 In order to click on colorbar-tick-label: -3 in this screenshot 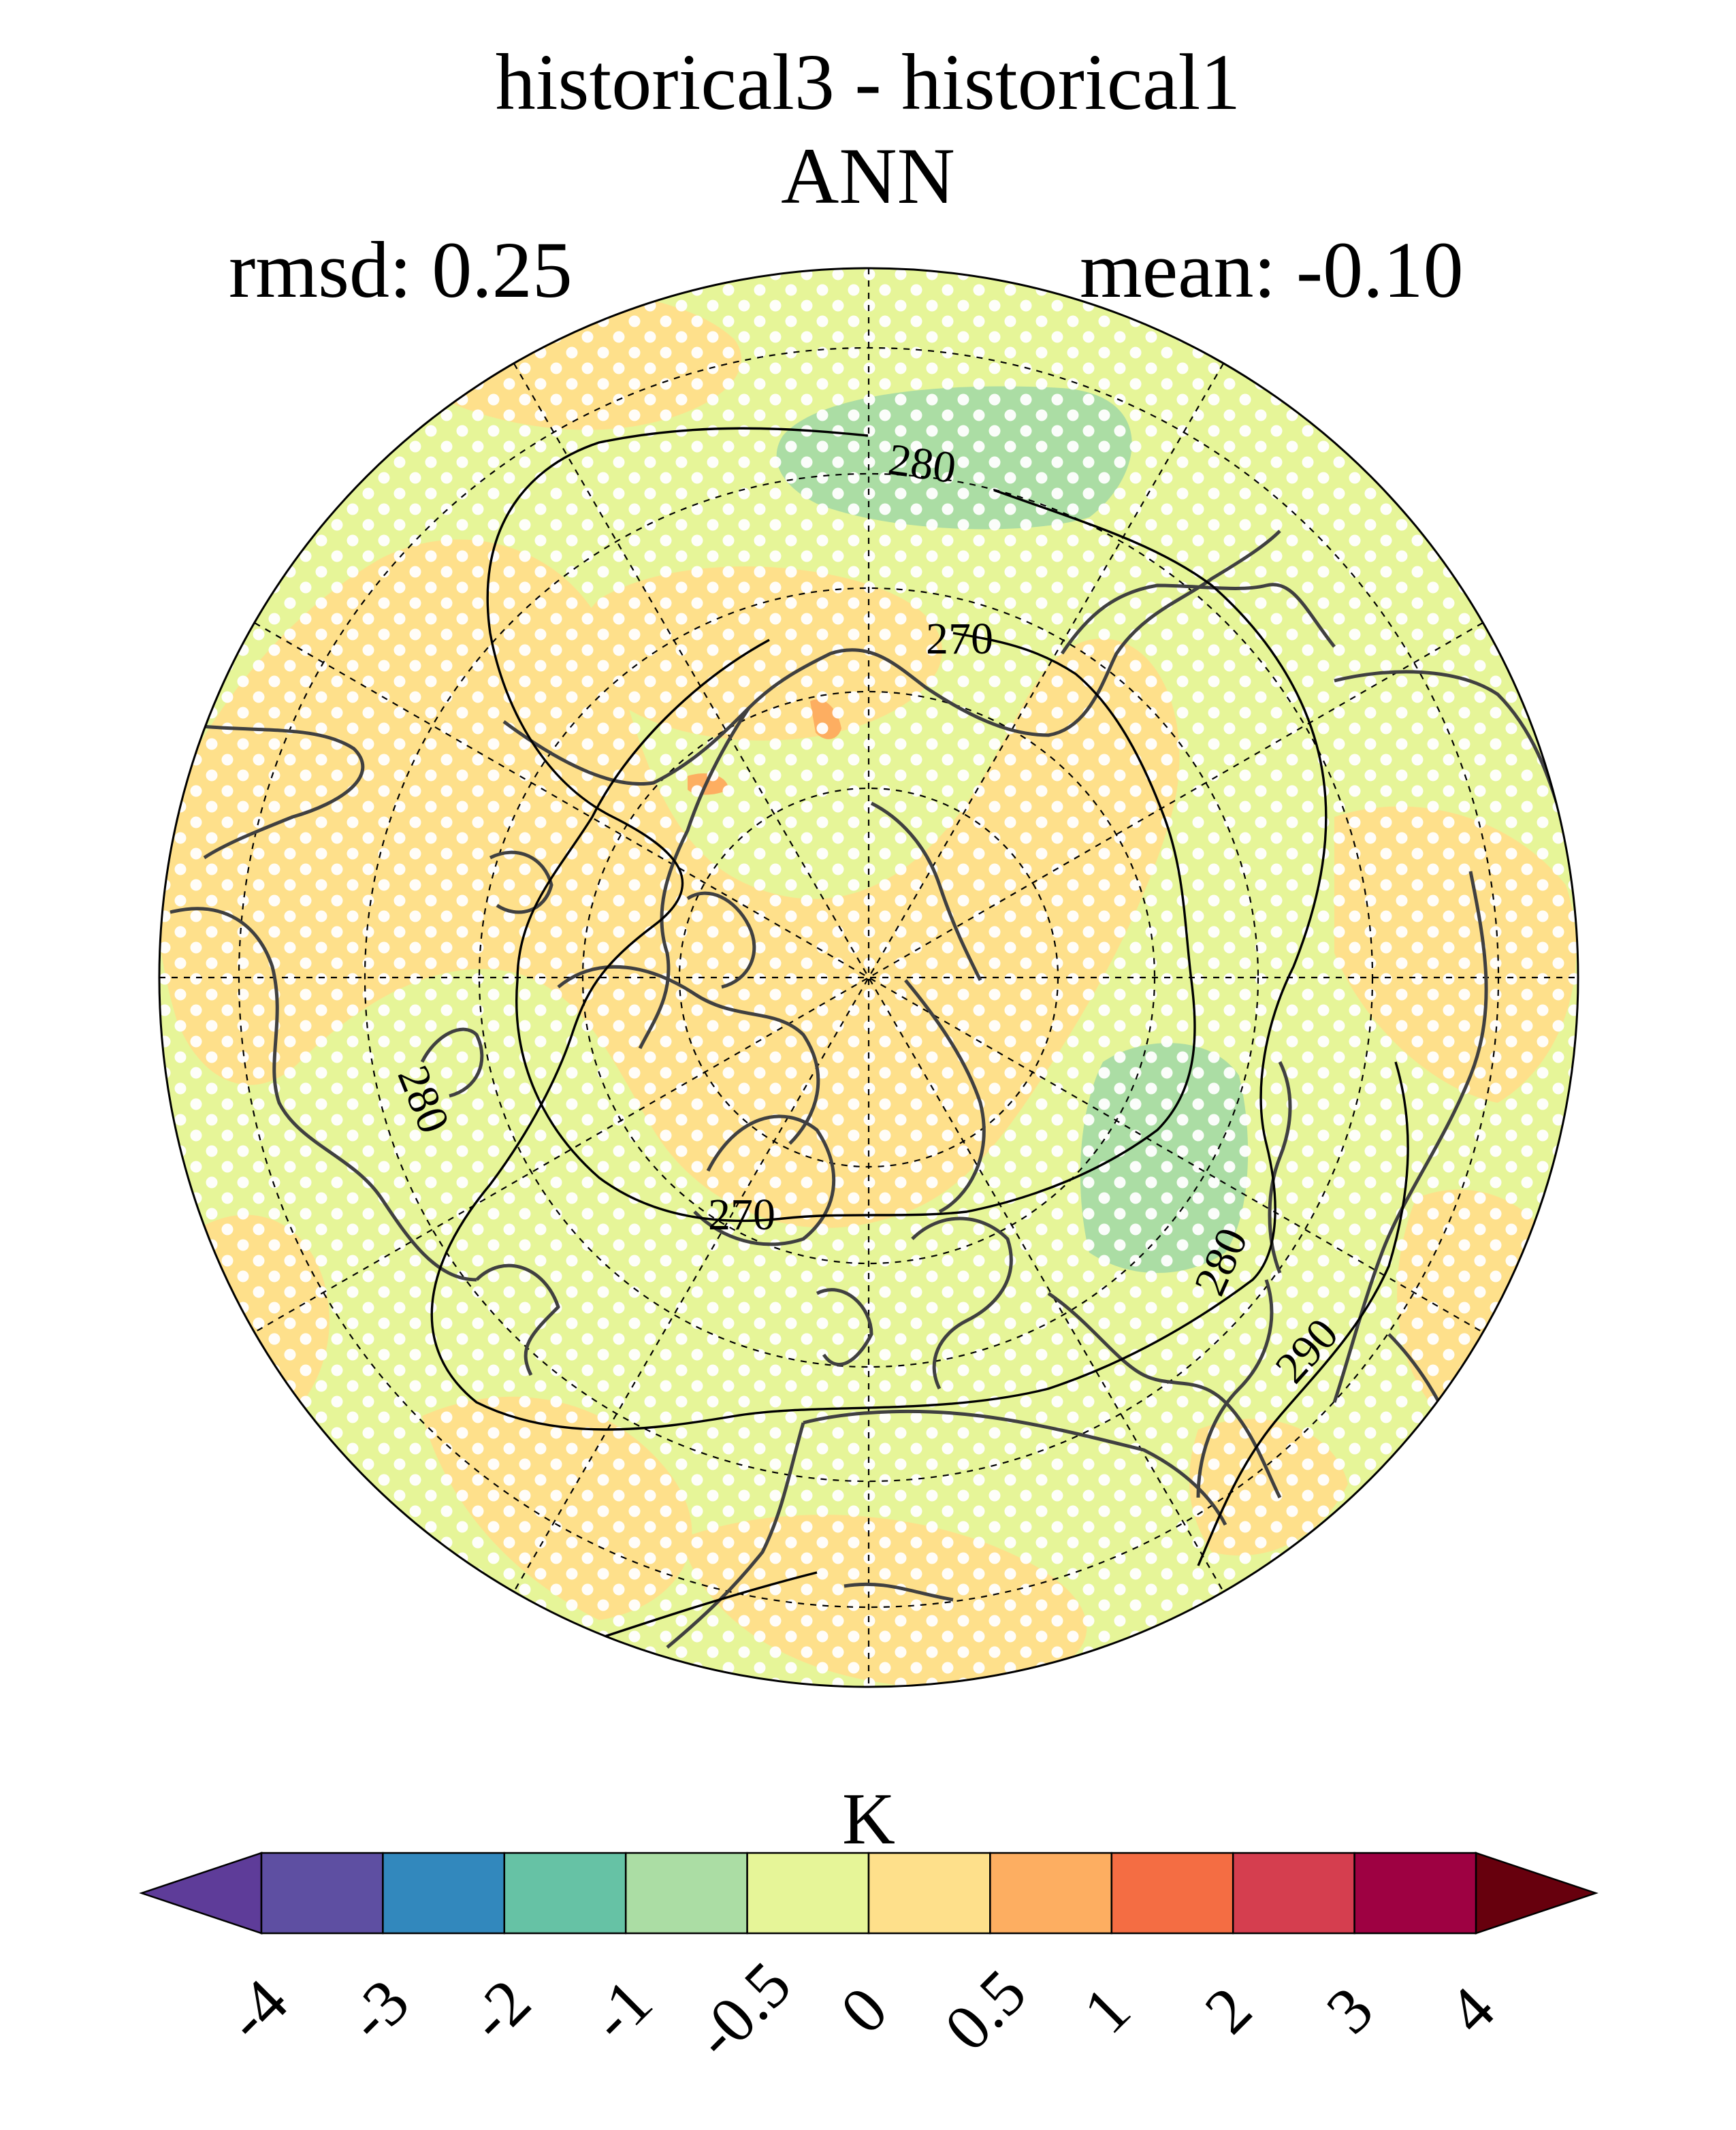, I will do `click(378, 2009)`.